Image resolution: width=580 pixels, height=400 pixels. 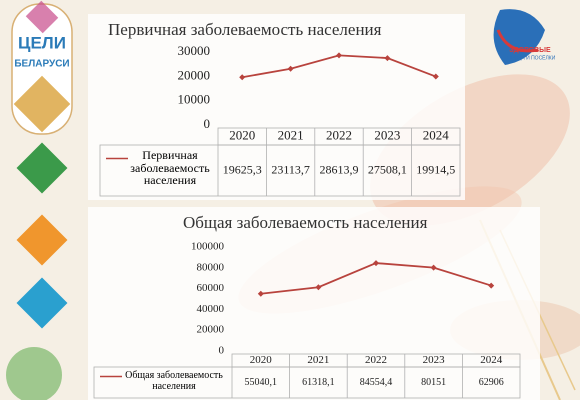 I want to click on y-tick-label: 100000, so click(x=208, y=247).